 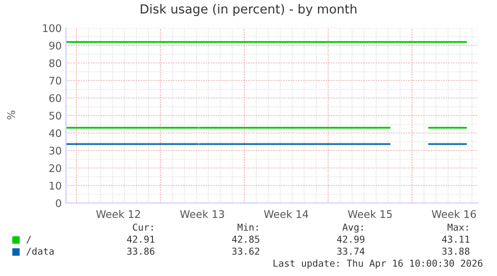 I want to click on text: Min:, so click(x=248, y=227).